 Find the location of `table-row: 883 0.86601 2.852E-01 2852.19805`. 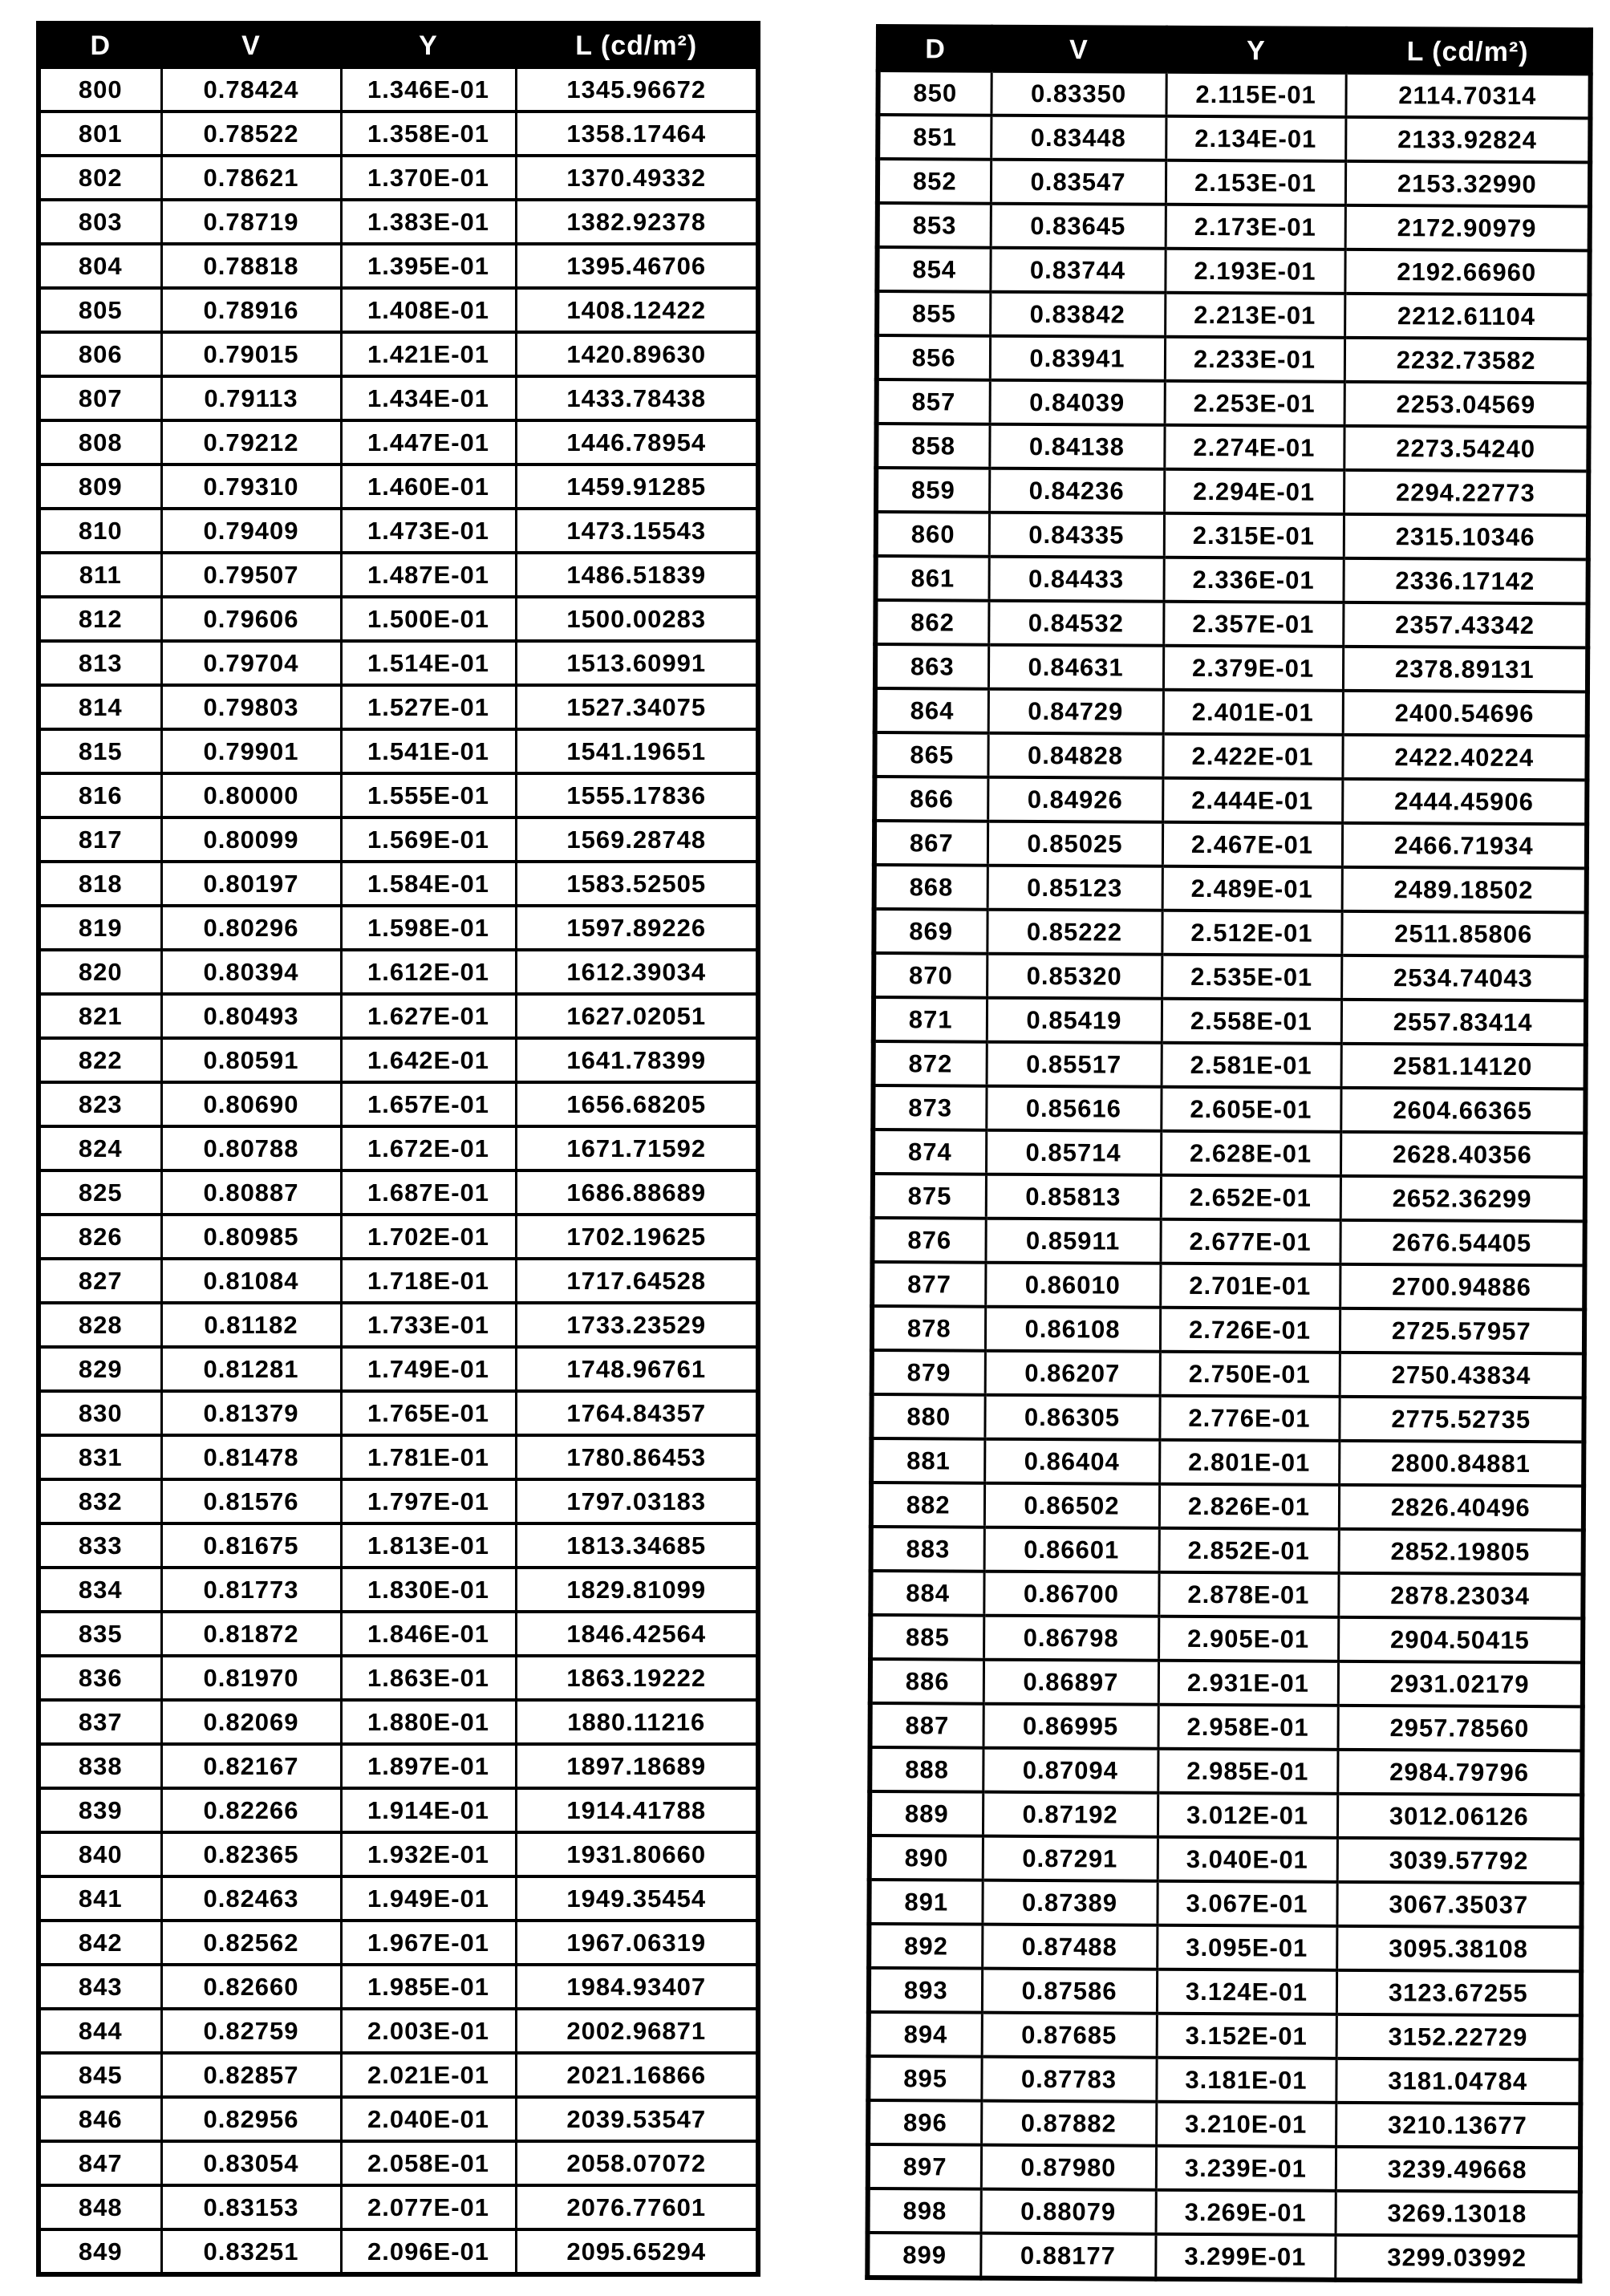

table-row: 883 0.86601 2.852E-01 2852.19805 is located at coordinates (1227, 1550).